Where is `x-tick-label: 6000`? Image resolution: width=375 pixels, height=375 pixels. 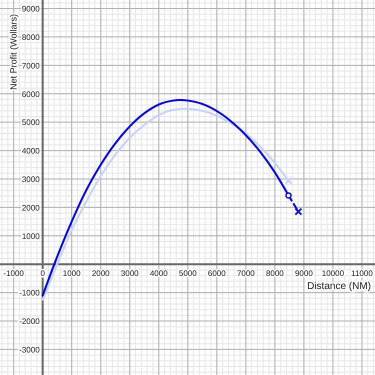
x-tick-label: 6000 is located at coordinates (217, 273).